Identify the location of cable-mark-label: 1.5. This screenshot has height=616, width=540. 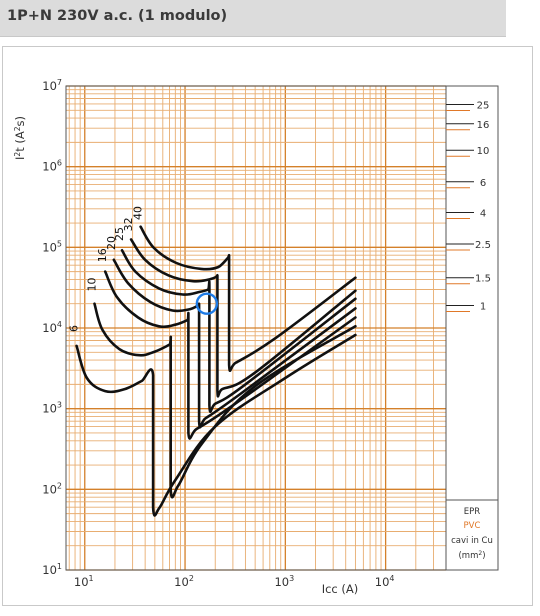
(483, 279).